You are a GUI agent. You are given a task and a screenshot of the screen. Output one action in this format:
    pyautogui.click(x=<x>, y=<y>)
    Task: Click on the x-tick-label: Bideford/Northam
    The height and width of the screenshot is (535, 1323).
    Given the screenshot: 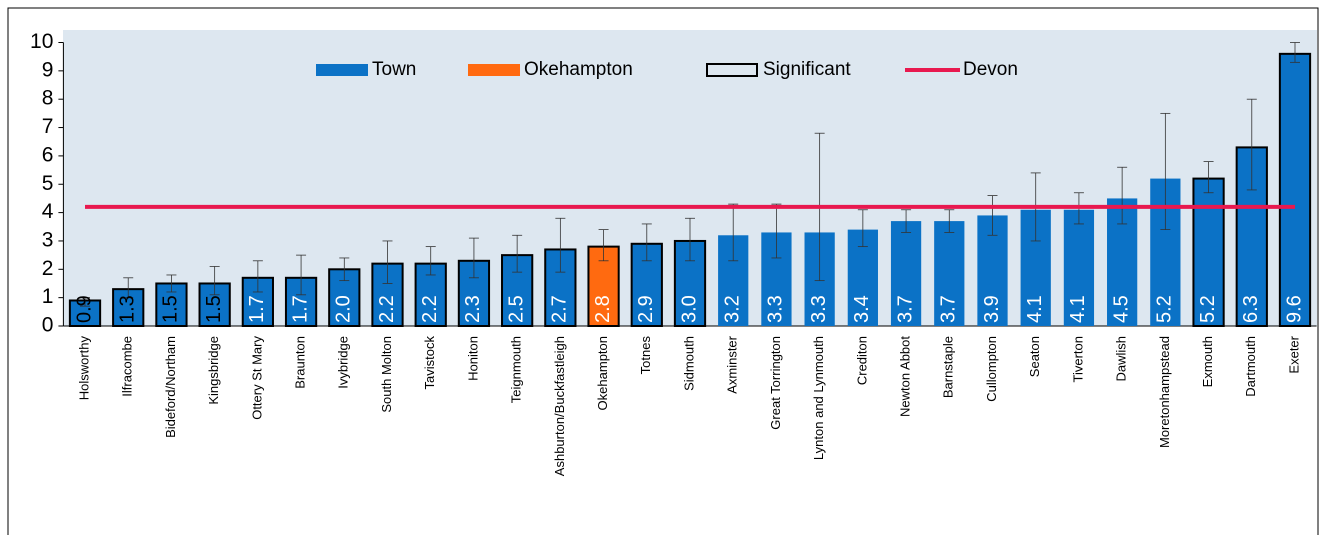 What is the action you would take?
    pyautogui.click(x=170, y=387)
    